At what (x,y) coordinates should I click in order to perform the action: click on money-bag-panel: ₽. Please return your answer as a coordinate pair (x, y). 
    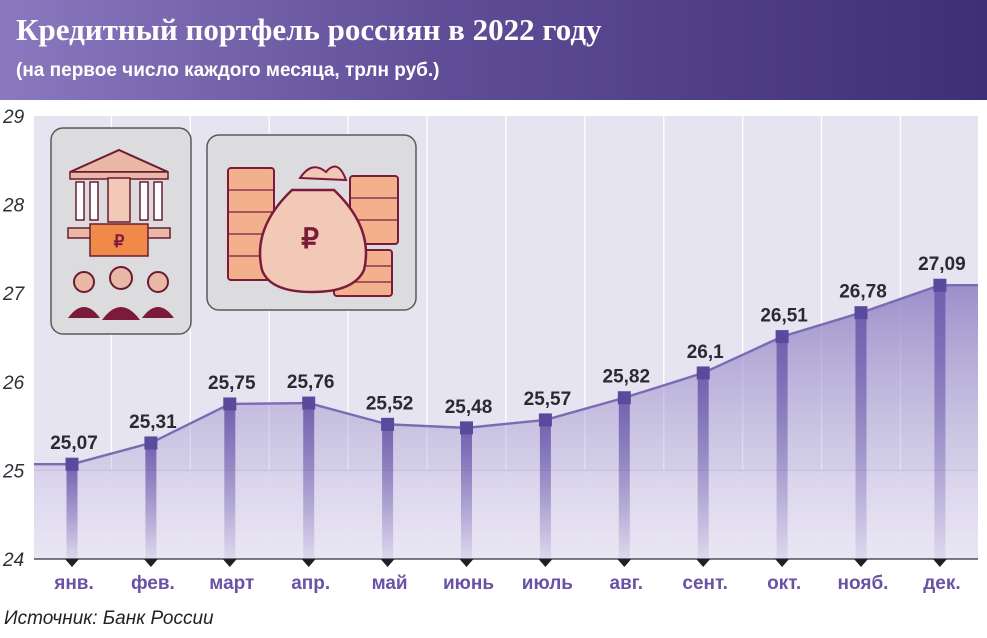
    Looking at the image, I should click on (311, 222).